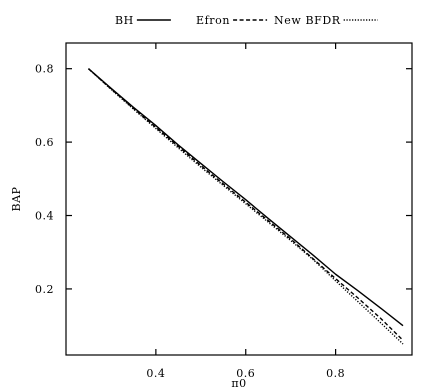 The width and height of the screenshot is (422, 387). I want to click on y-tick-label: 0.8, so click(44, 69).